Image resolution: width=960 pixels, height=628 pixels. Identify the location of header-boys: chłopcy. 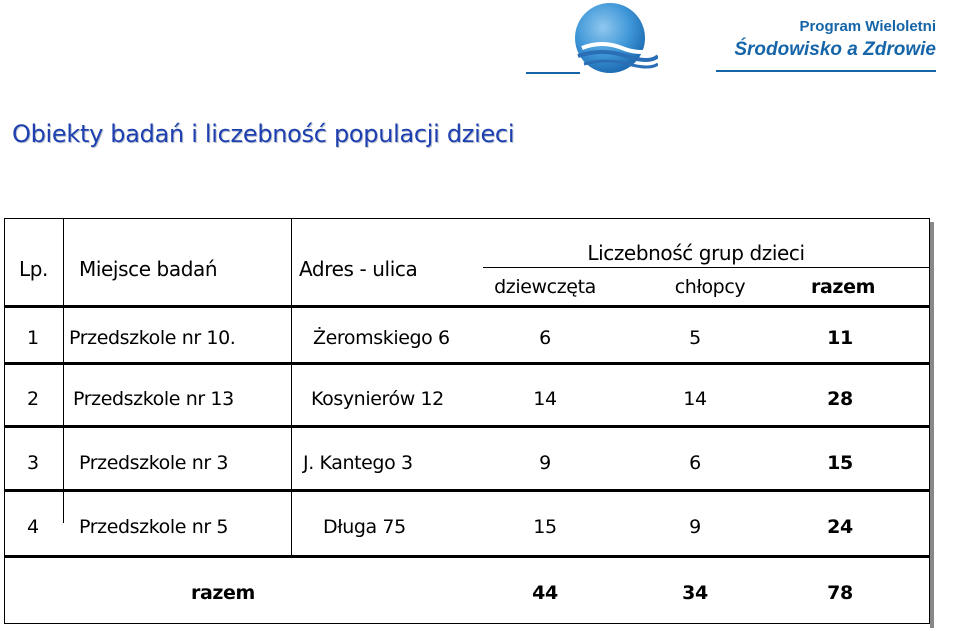
(710, 287).